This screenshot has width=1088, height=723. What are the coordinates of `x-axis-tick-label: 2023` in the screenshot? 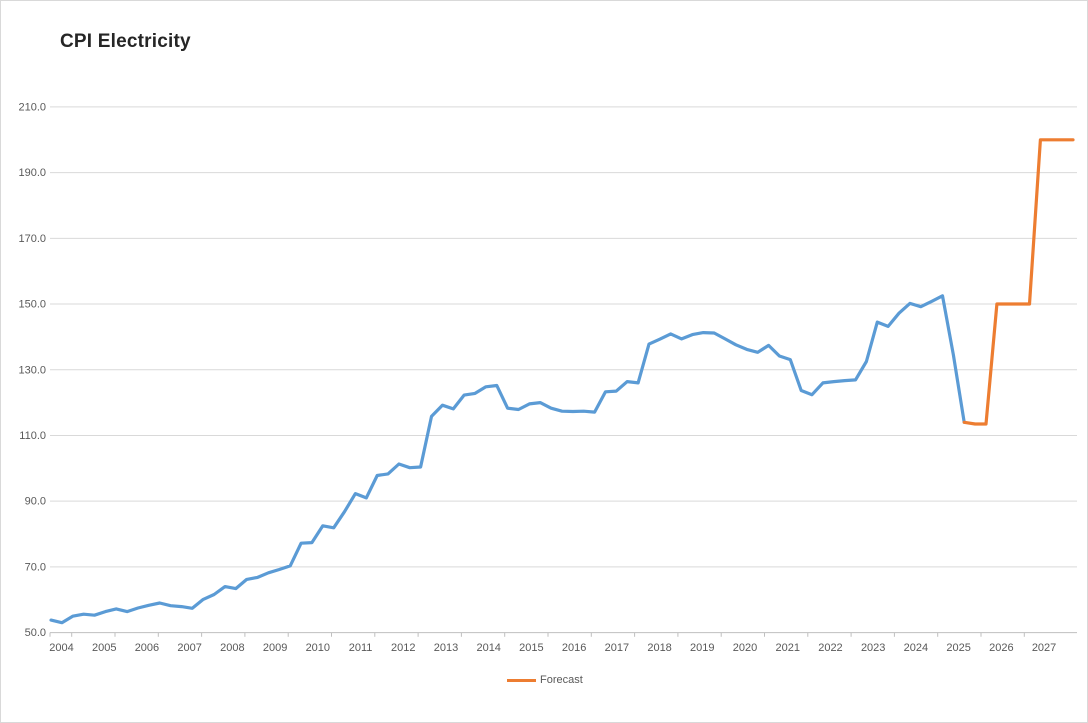 It's located at (873, 648).